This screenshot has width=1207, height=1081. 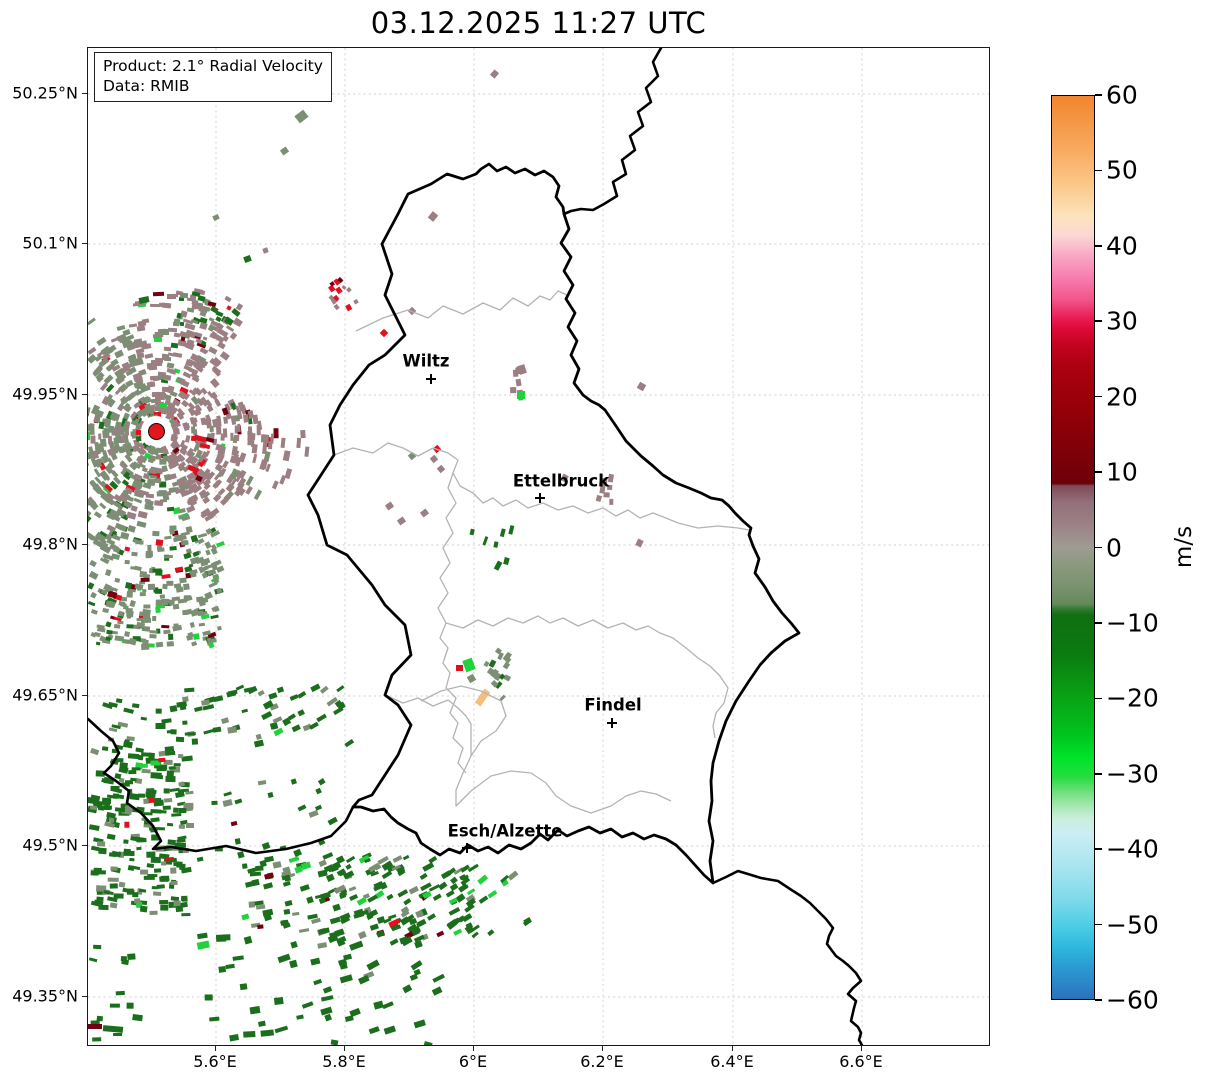 I want to click on lat-tick-label: 49.95°N, so click(x=45, y=394).